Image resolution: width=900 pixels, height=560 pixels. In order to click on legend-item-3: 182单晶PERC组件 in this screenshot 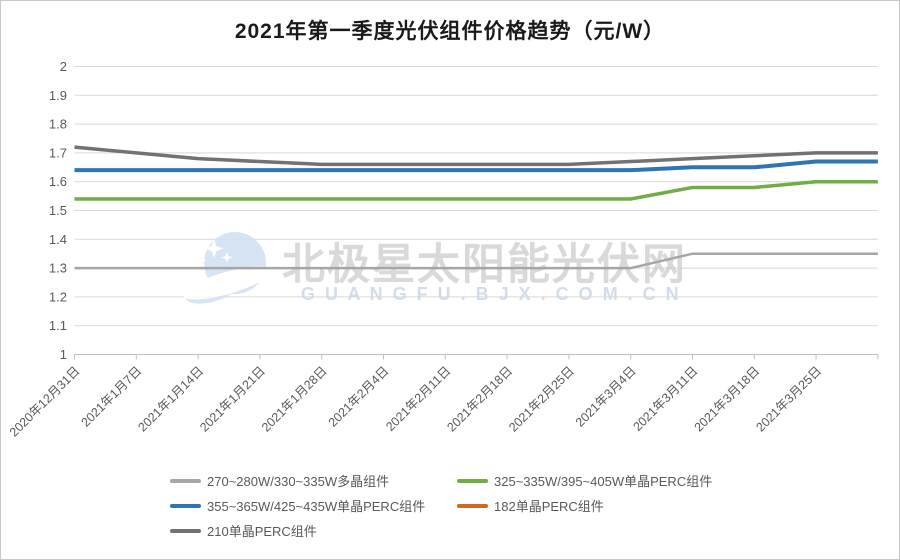, I will do `click(584, 505)`.